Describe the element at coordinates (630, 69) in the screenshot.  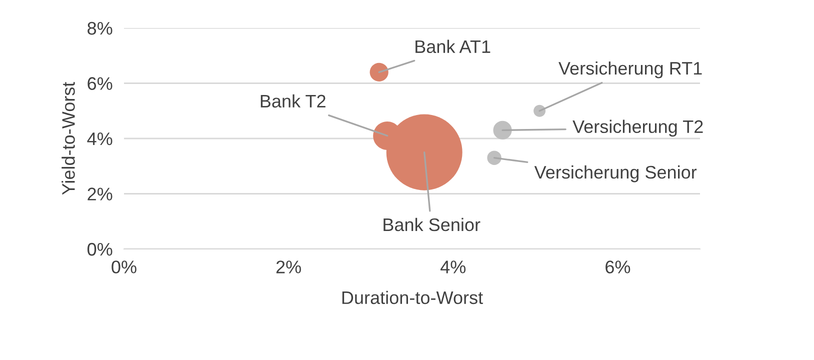
I see `annotation: Versicherung RT1` at that location.